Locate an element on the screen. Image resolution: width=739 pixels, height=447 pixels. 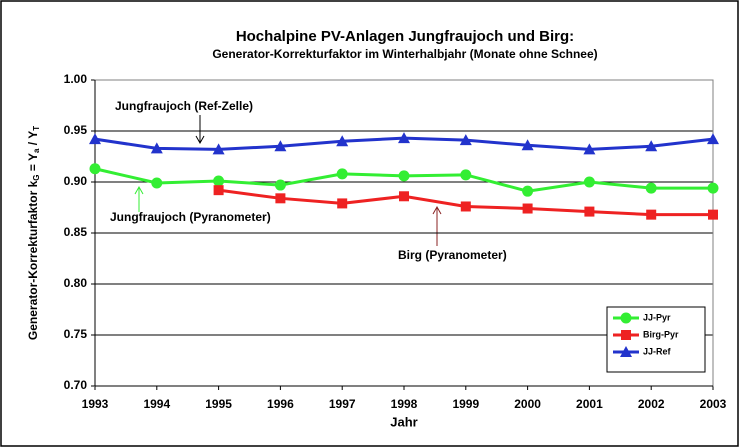
y-label-part: / Y is located at coordinates (33, 140).